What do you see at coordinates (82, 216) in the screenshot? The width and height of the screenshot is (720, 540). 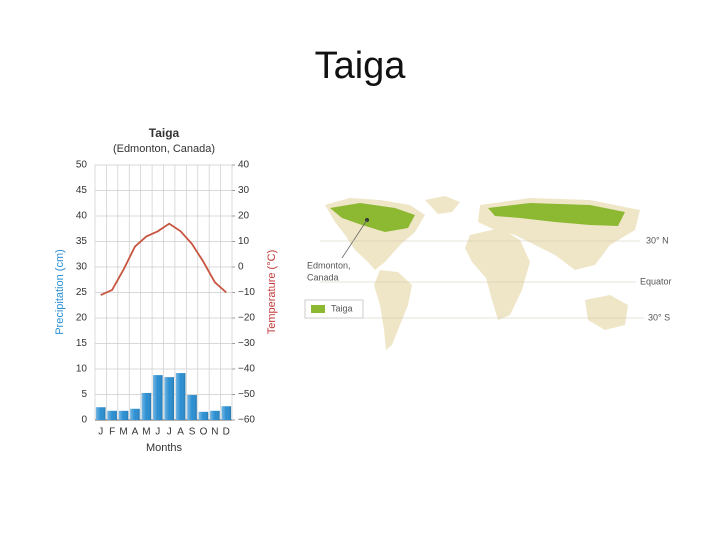 I see `y-tick-label: 40` at bounding box center [82, 216].